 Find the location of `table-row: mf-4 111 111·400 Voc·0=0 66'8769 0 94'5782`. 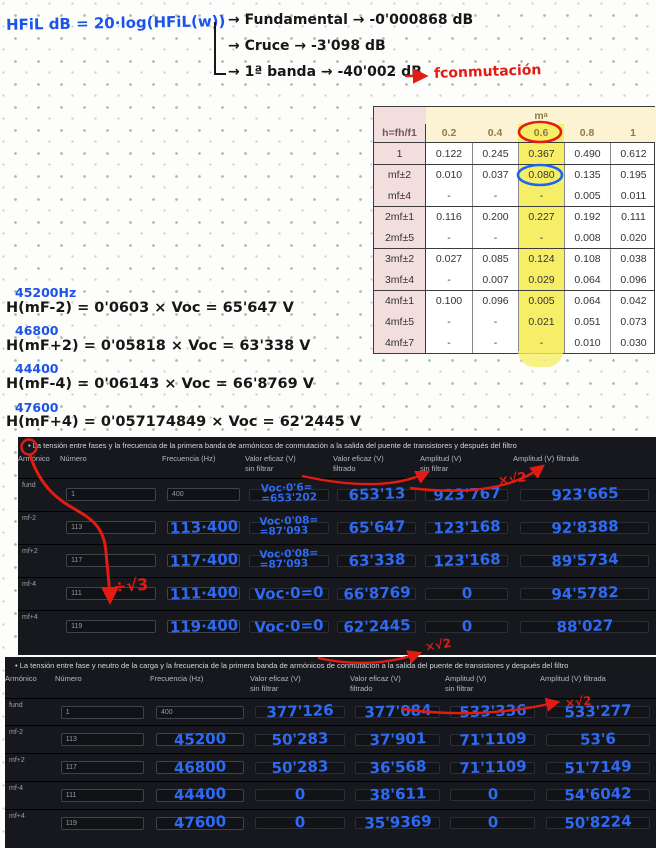

table-row: mf-4 111 111·400 Voc·0=0 66'8769 0 94'5782 is located at coordinates (337, 593).